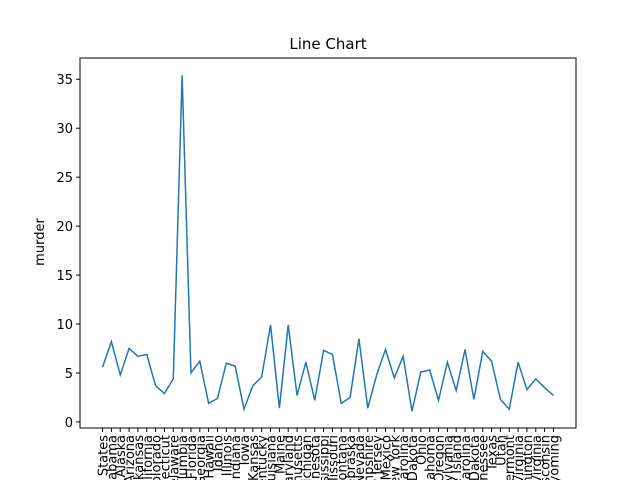 The height and width of the screenshot is (480, 640). Describe the element at coordinates (263, 457) in the screenshot. I see `x-tick-label: Kentucky` at that location.